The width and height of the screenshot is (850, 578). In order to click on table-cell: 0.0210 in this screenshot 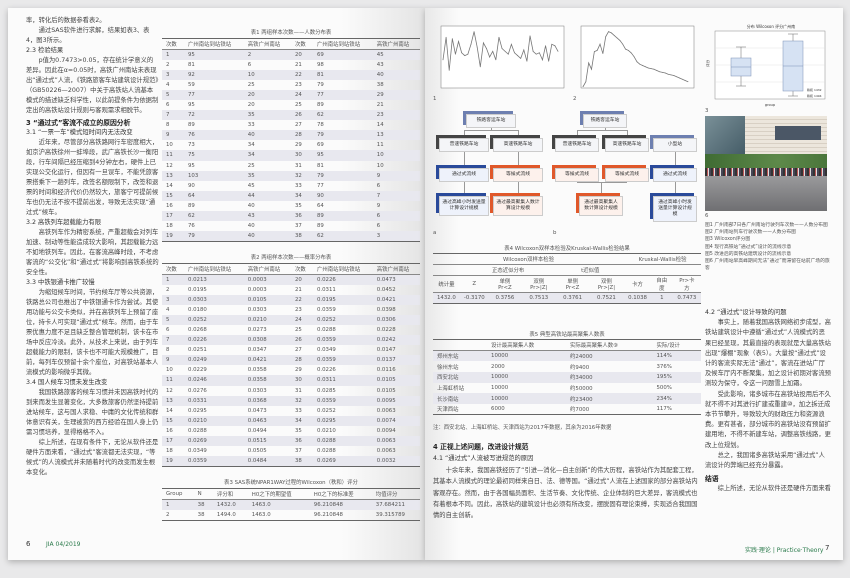, I will do `click(326, 430)`.